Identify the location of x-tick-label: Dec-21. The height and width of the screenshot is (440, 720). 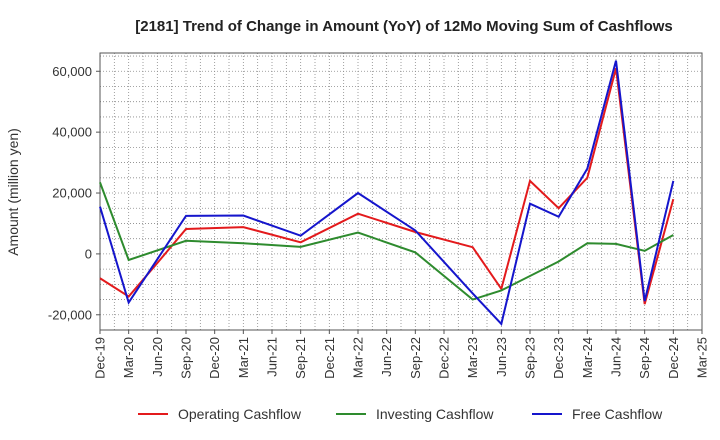
(329, 358).